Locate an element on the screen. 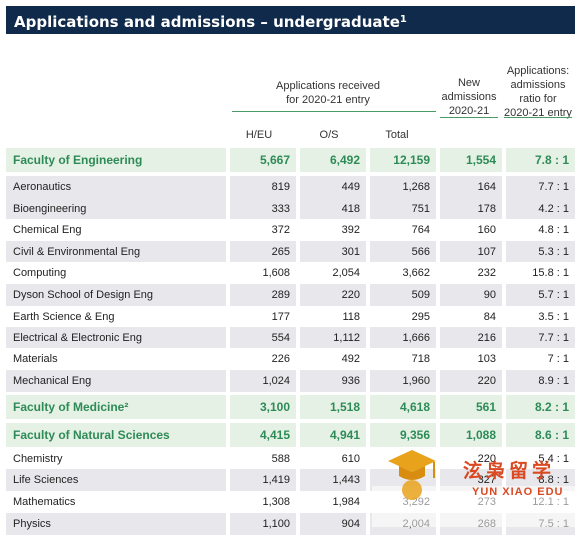 The width and height of the screenshot is (581, 535). total-value: 1,666 is located at coordinates (403, 338).